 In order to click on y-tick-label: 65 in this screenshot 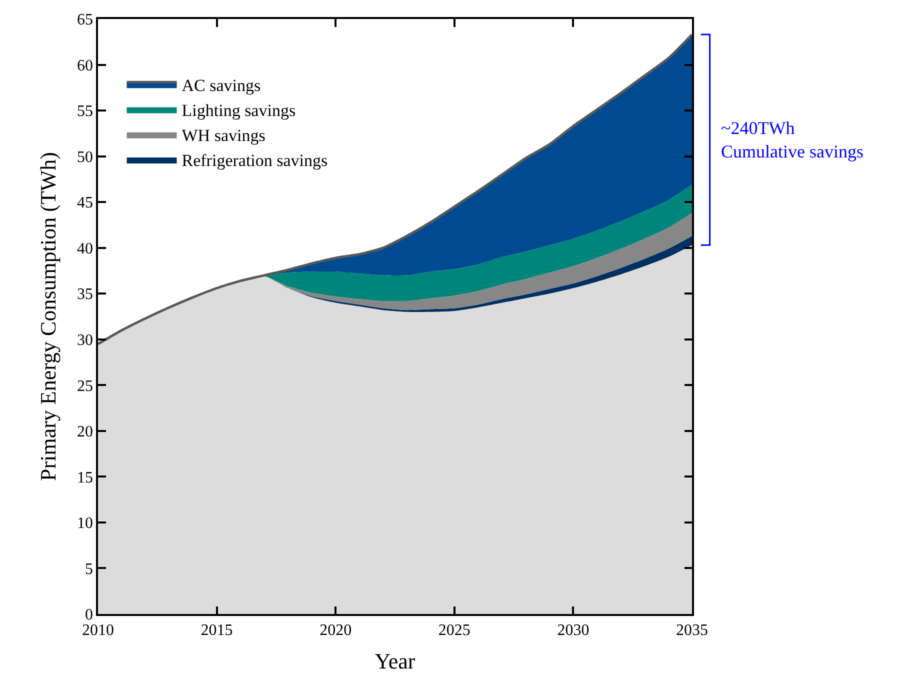, I will do `click(85, 20)`.